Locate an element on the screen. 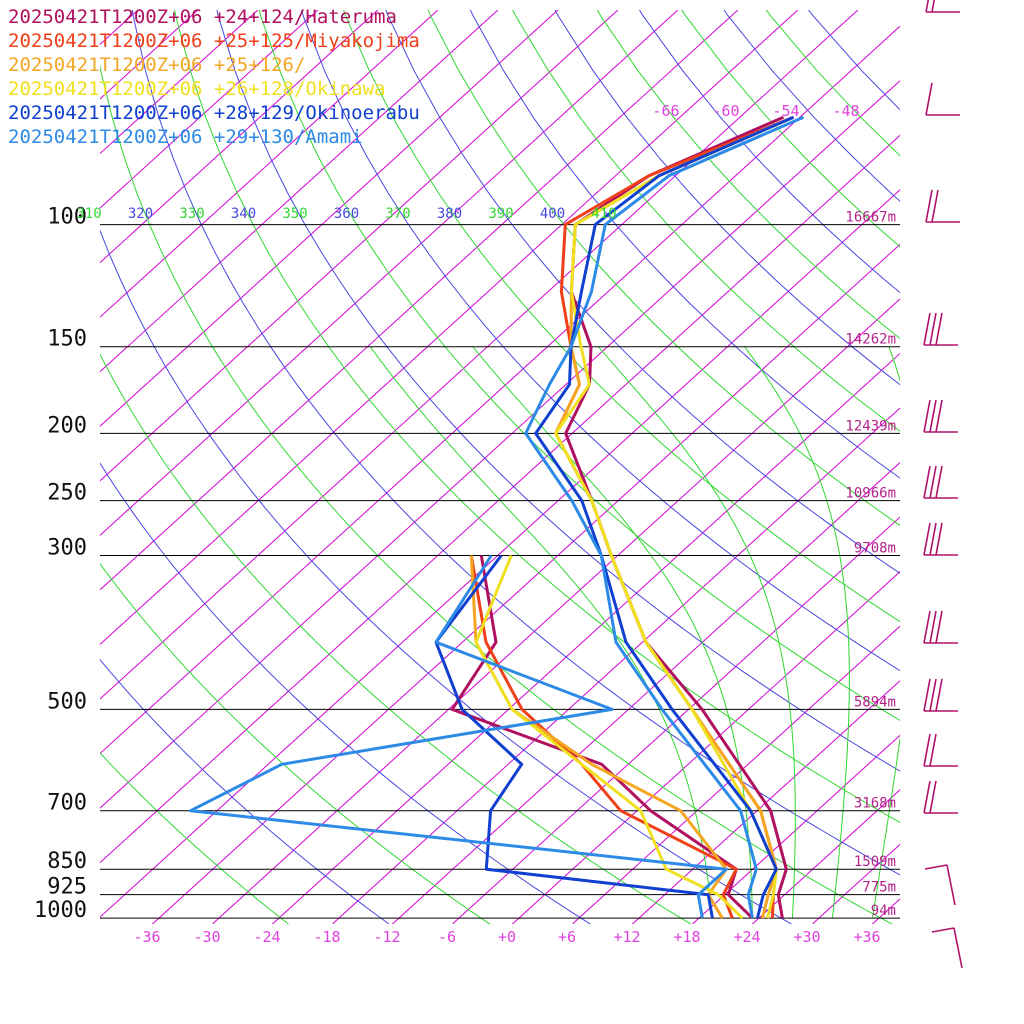 Image resolution: width=1024 pixels, height=1024 pixels. legend-entry: 20250421T1200Z+06 +25+125/Miyakojima is located at coordinates (214, 41).